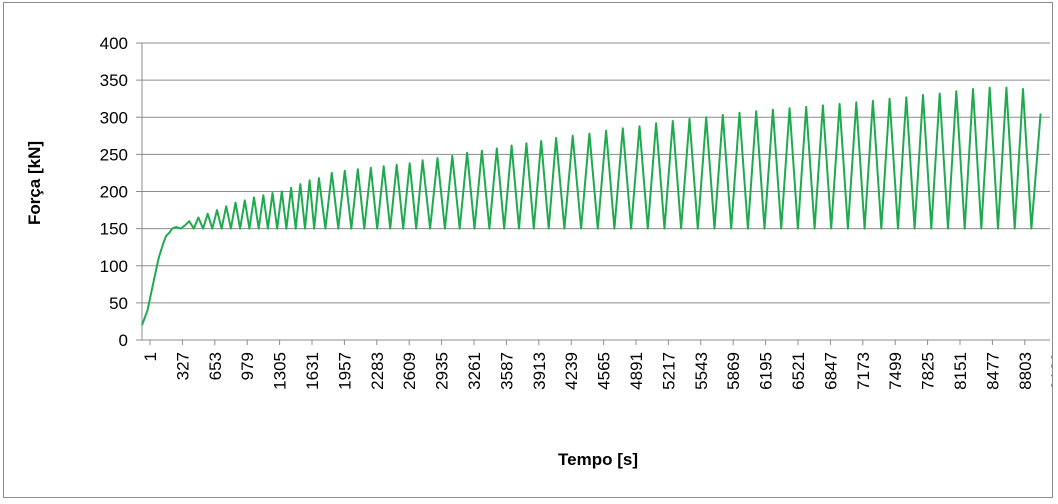 This screenshot has width=1058, height=504. What do you see at coordinates (182, 366) in the screenshot?
I see `x-tick-label: 327` at bounding box center [182, 366].